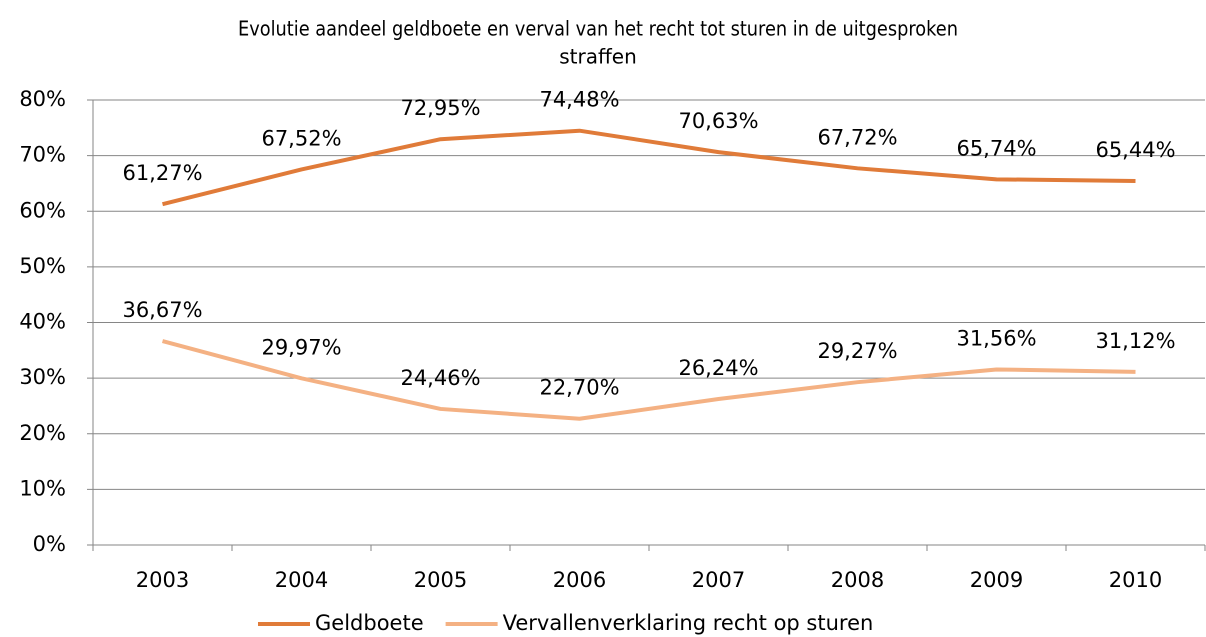 The image size is (1206, 637). I want to click on x-tick-label: 2004, so click(301, 580).